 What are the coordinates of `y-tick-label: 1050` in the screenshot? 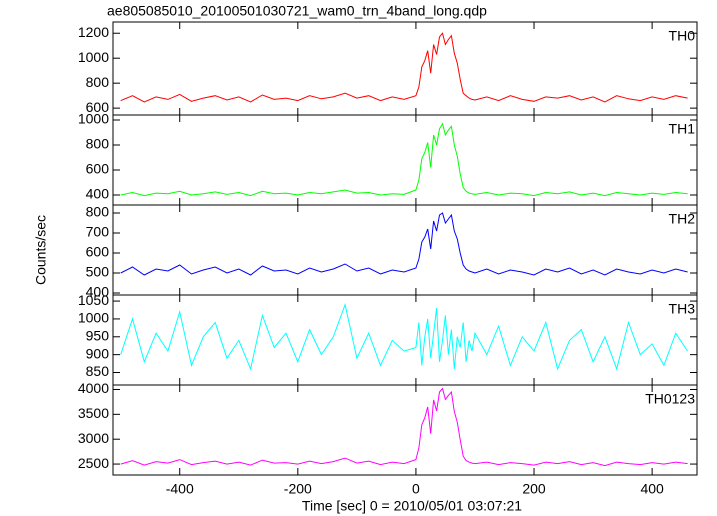 It's located at (93, 300).